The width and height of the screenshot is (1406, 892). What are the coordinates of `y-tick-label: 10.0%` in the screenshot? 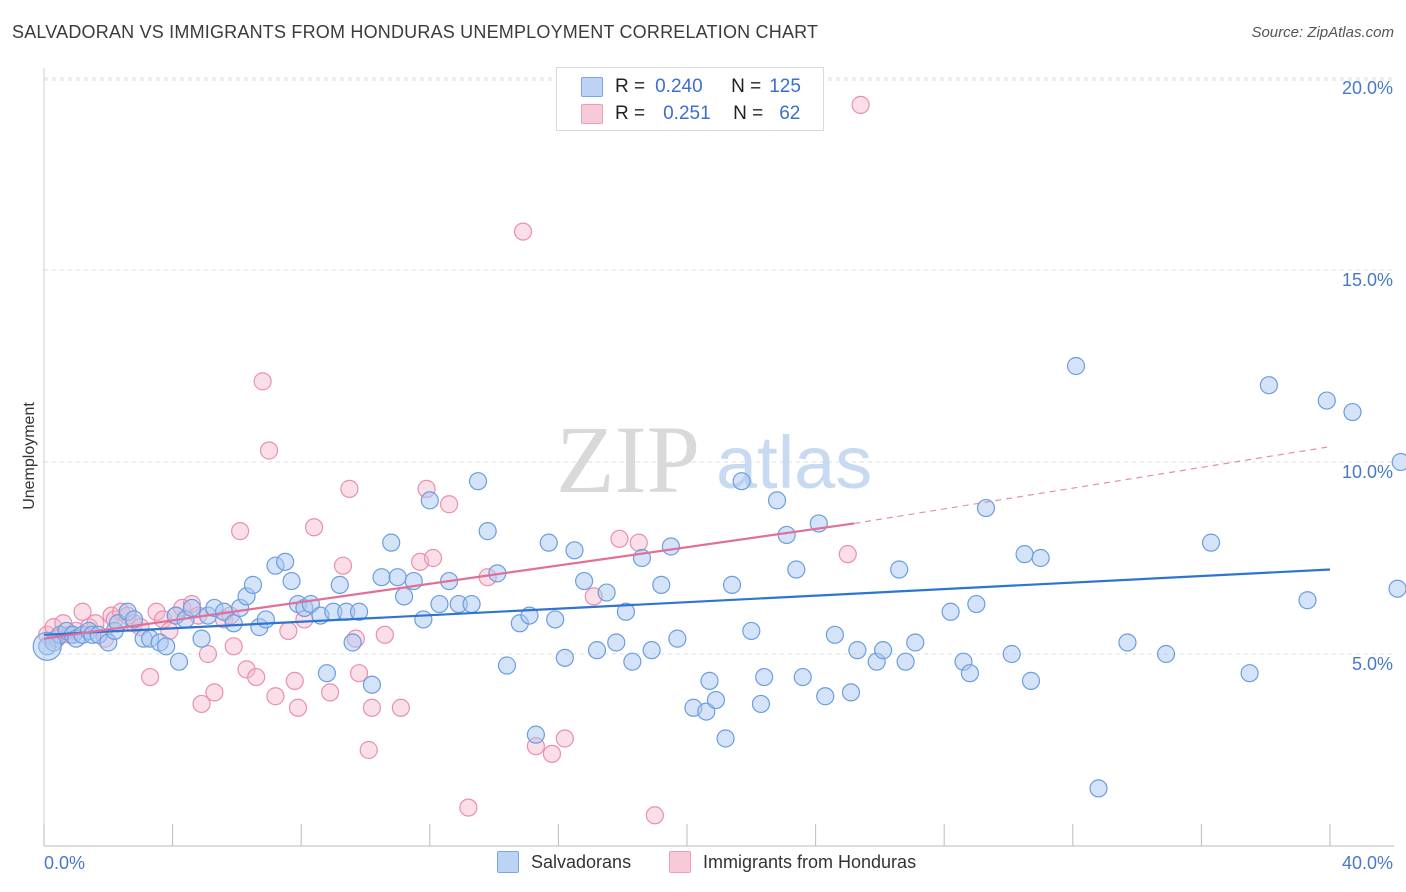 It's located at (1367, 472).